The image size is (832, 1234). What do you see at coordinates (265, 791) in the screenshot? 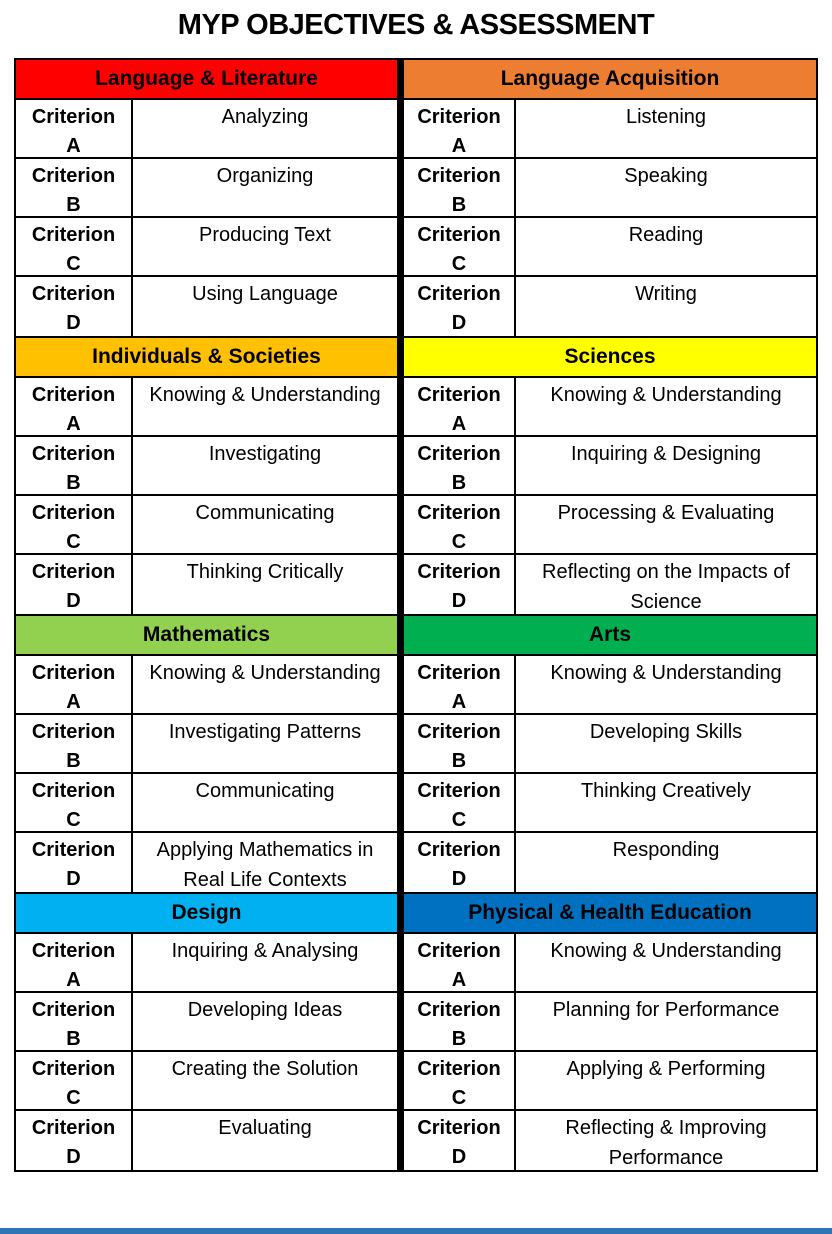
I see `objective-cell: Communicating` at bounding box center [265, 791].